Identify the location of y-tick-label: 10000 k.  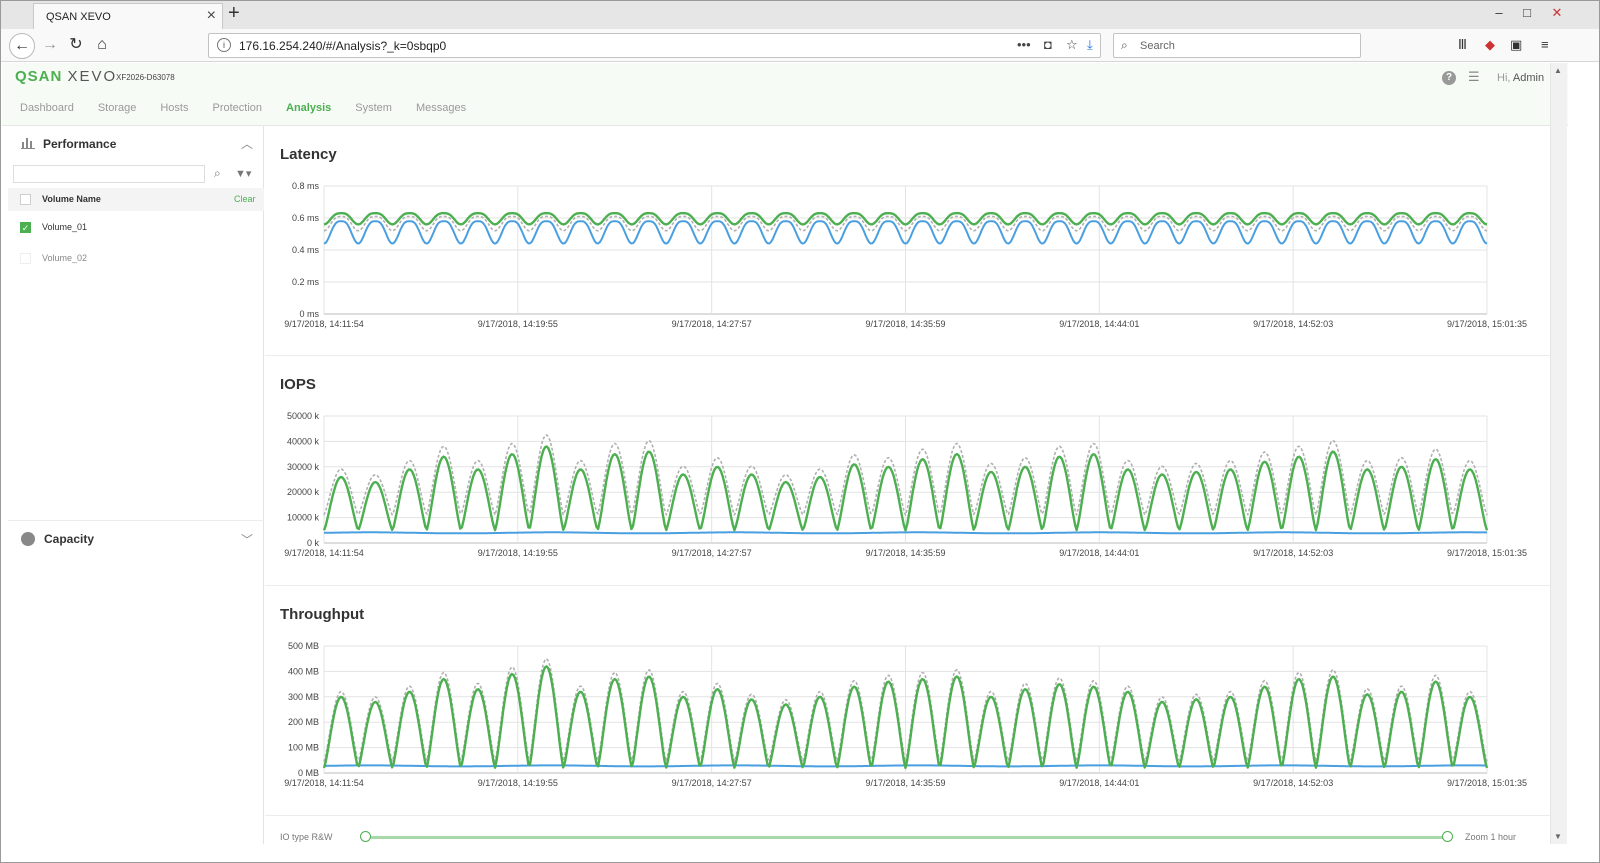
(303, 518).